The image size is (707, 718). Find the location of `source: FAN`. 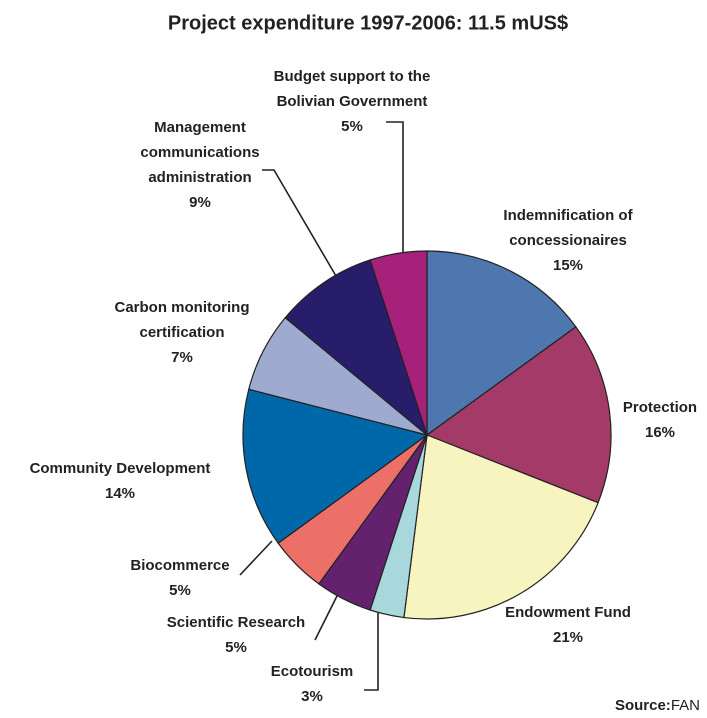

source: FAN is located at coordinates (685, 705).